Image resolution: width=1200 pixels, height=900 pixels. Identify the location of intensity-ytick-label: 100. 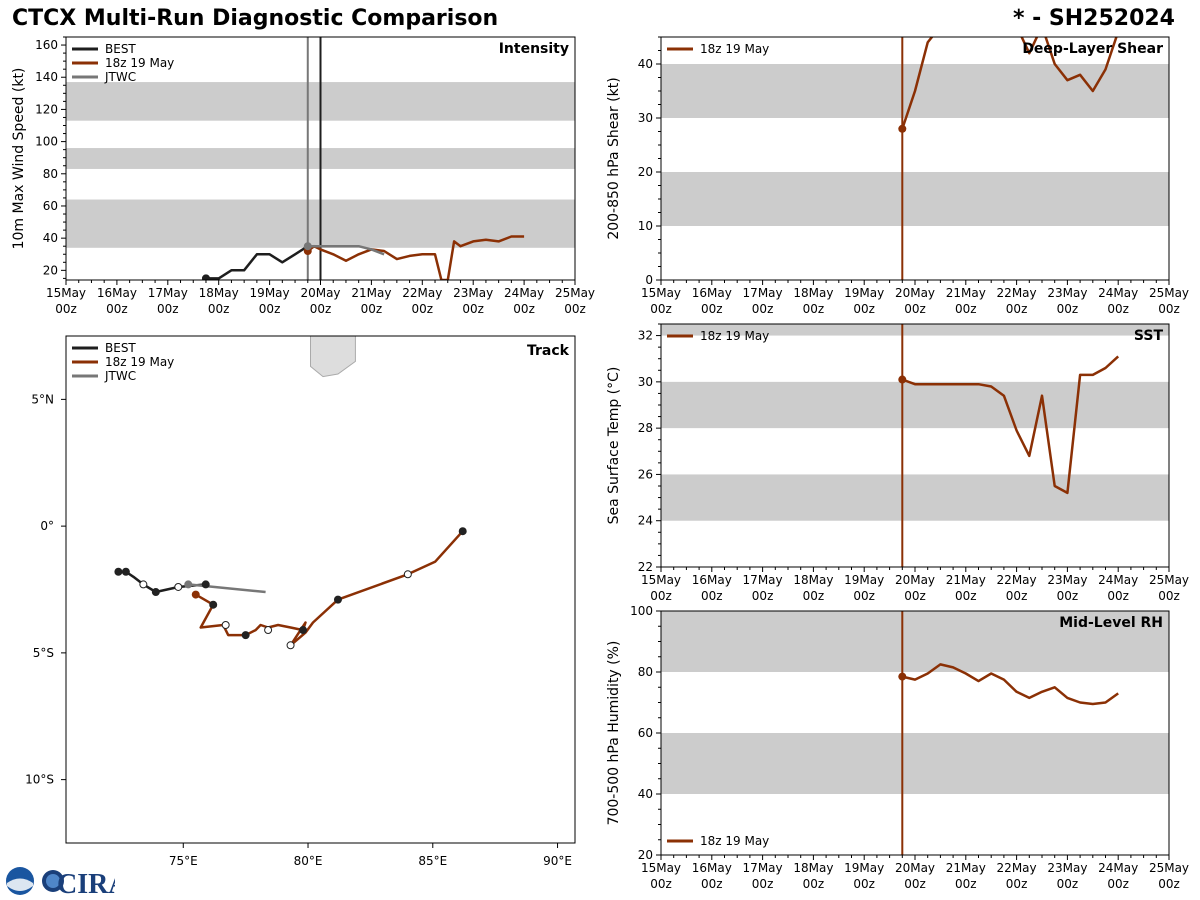
(46, 142).